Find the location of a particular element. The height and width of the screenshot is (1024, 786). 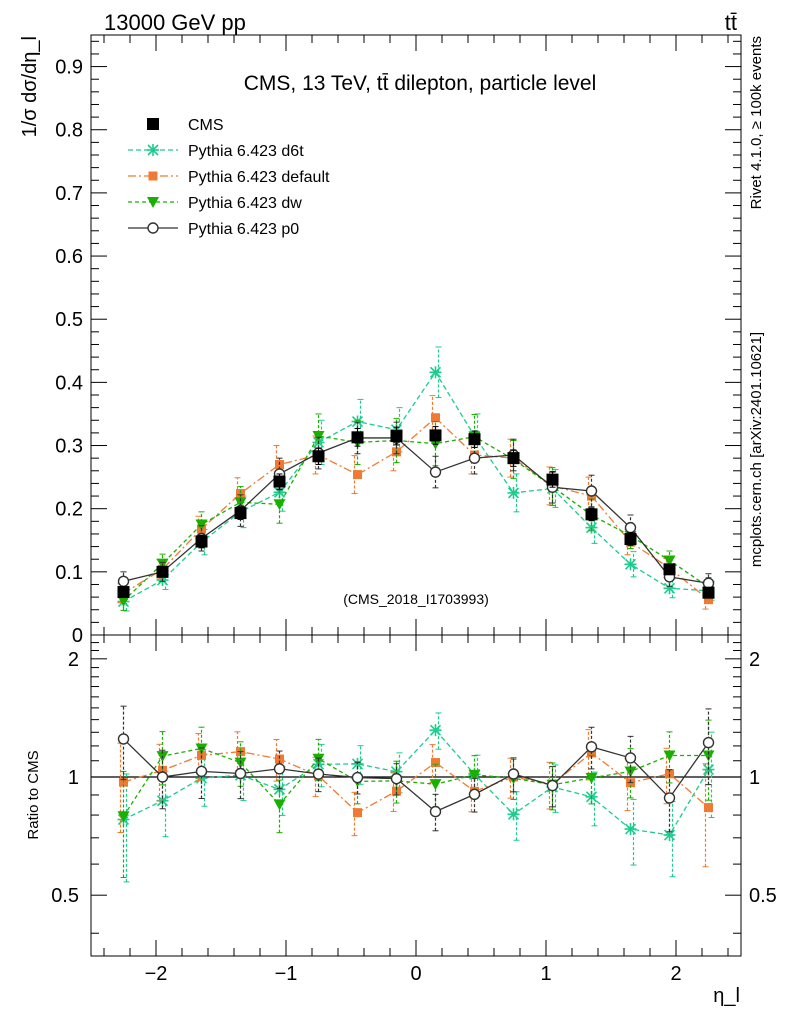

y-tick-label: 0.6 is located at coordinates (69, 257).